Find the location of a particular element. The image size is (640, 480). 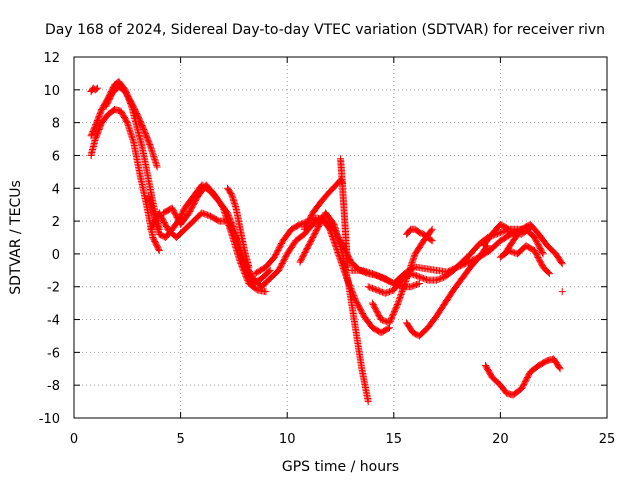

x-axis-label: GPS time / hours is located at coordinates (340, 467).